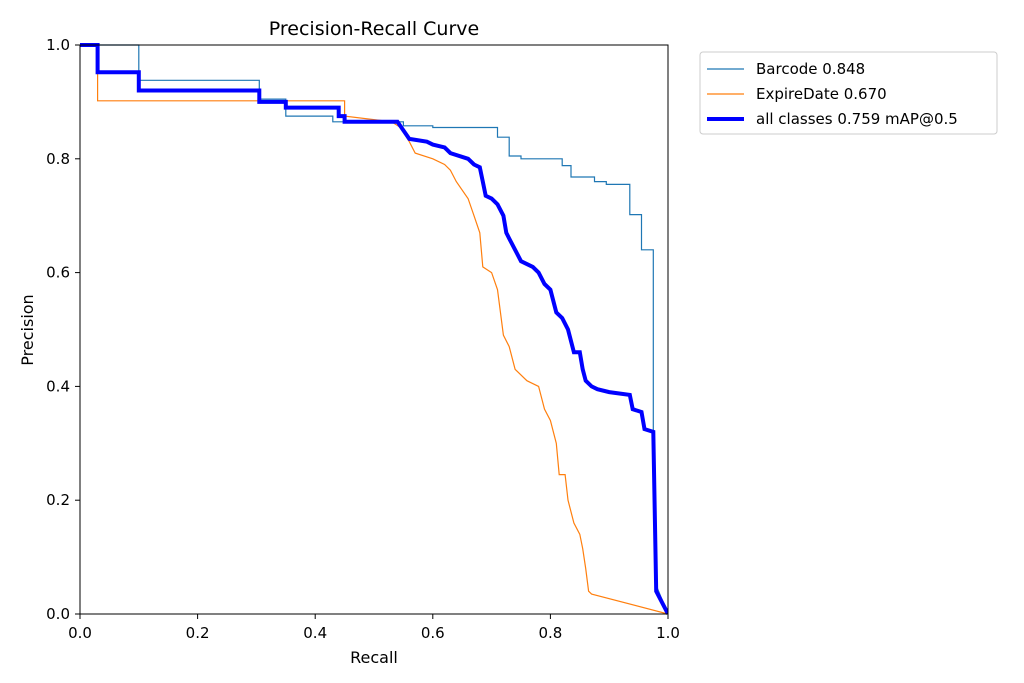 This screenshot has width=1024, height=683. I want to click on x-axis: 0.0 0.2 0.4 0.6 0.8 1.0, so click(374, 628).